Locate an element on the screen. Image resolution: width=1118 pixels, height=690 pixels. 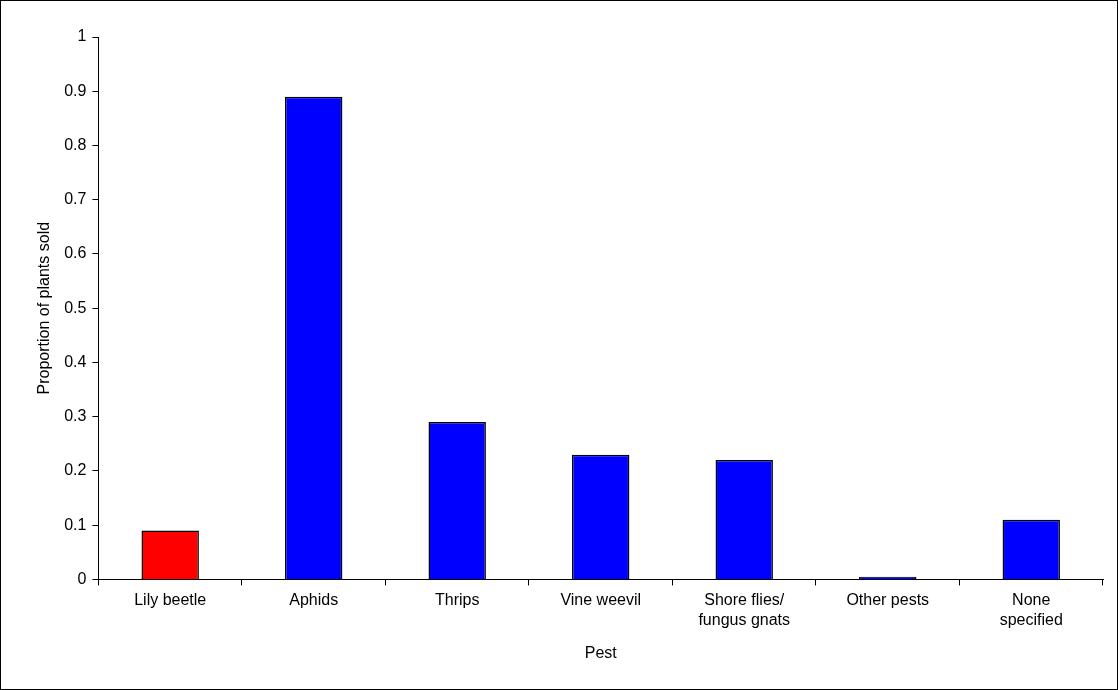
y-tick-label: 1 is located at coordinates (82, 36).